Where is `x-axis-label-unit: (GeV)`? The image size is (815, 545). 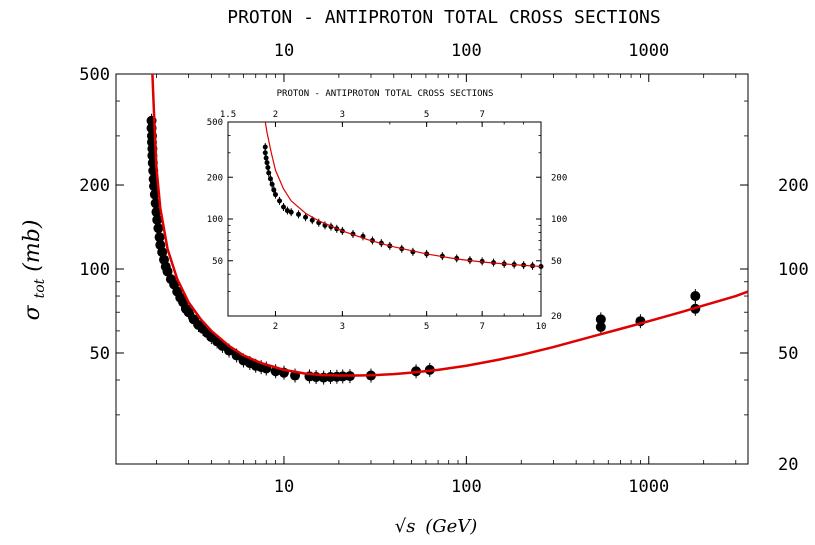 x-axis-label-unit: (GeV) is located at coordinates (451, 526).